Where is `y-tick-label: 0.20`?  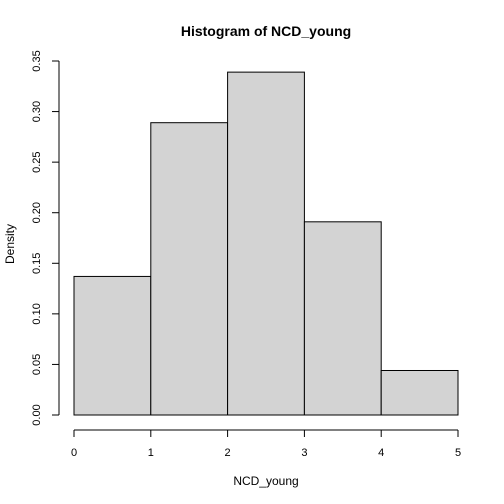
y-tick-label: 0.20 is located at coordinates (37, 212).